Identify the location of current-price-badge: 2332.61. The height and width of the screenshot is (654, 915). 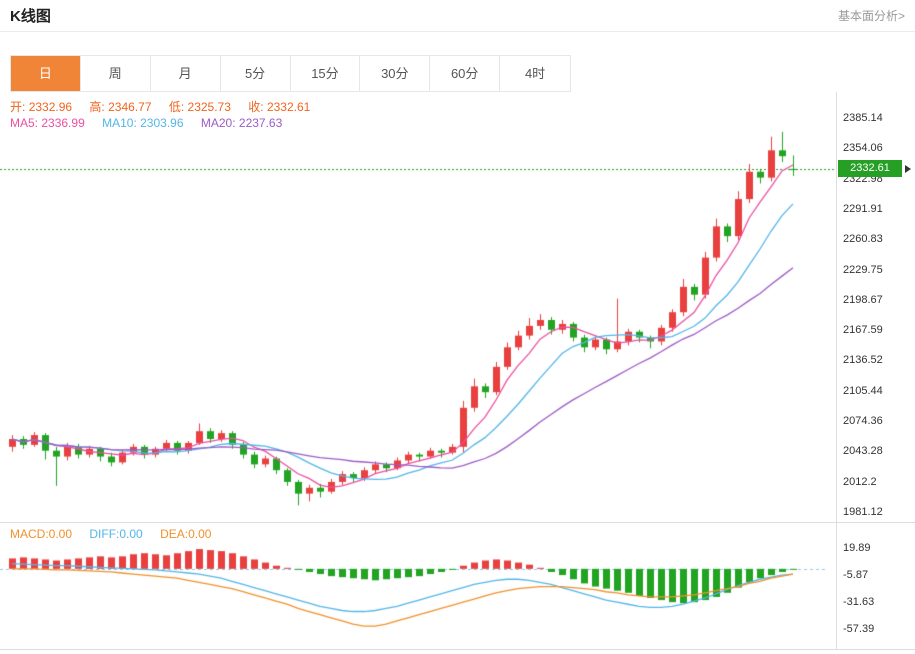
(870, 169).